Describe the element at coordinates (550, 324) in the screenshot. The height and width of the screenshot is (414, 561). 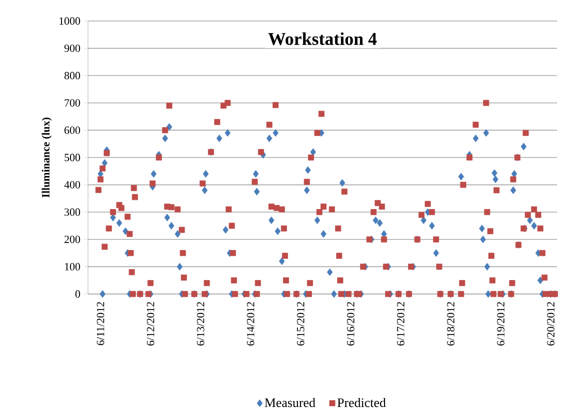
I see `x-tick-label: 6/20/2012` at that location.